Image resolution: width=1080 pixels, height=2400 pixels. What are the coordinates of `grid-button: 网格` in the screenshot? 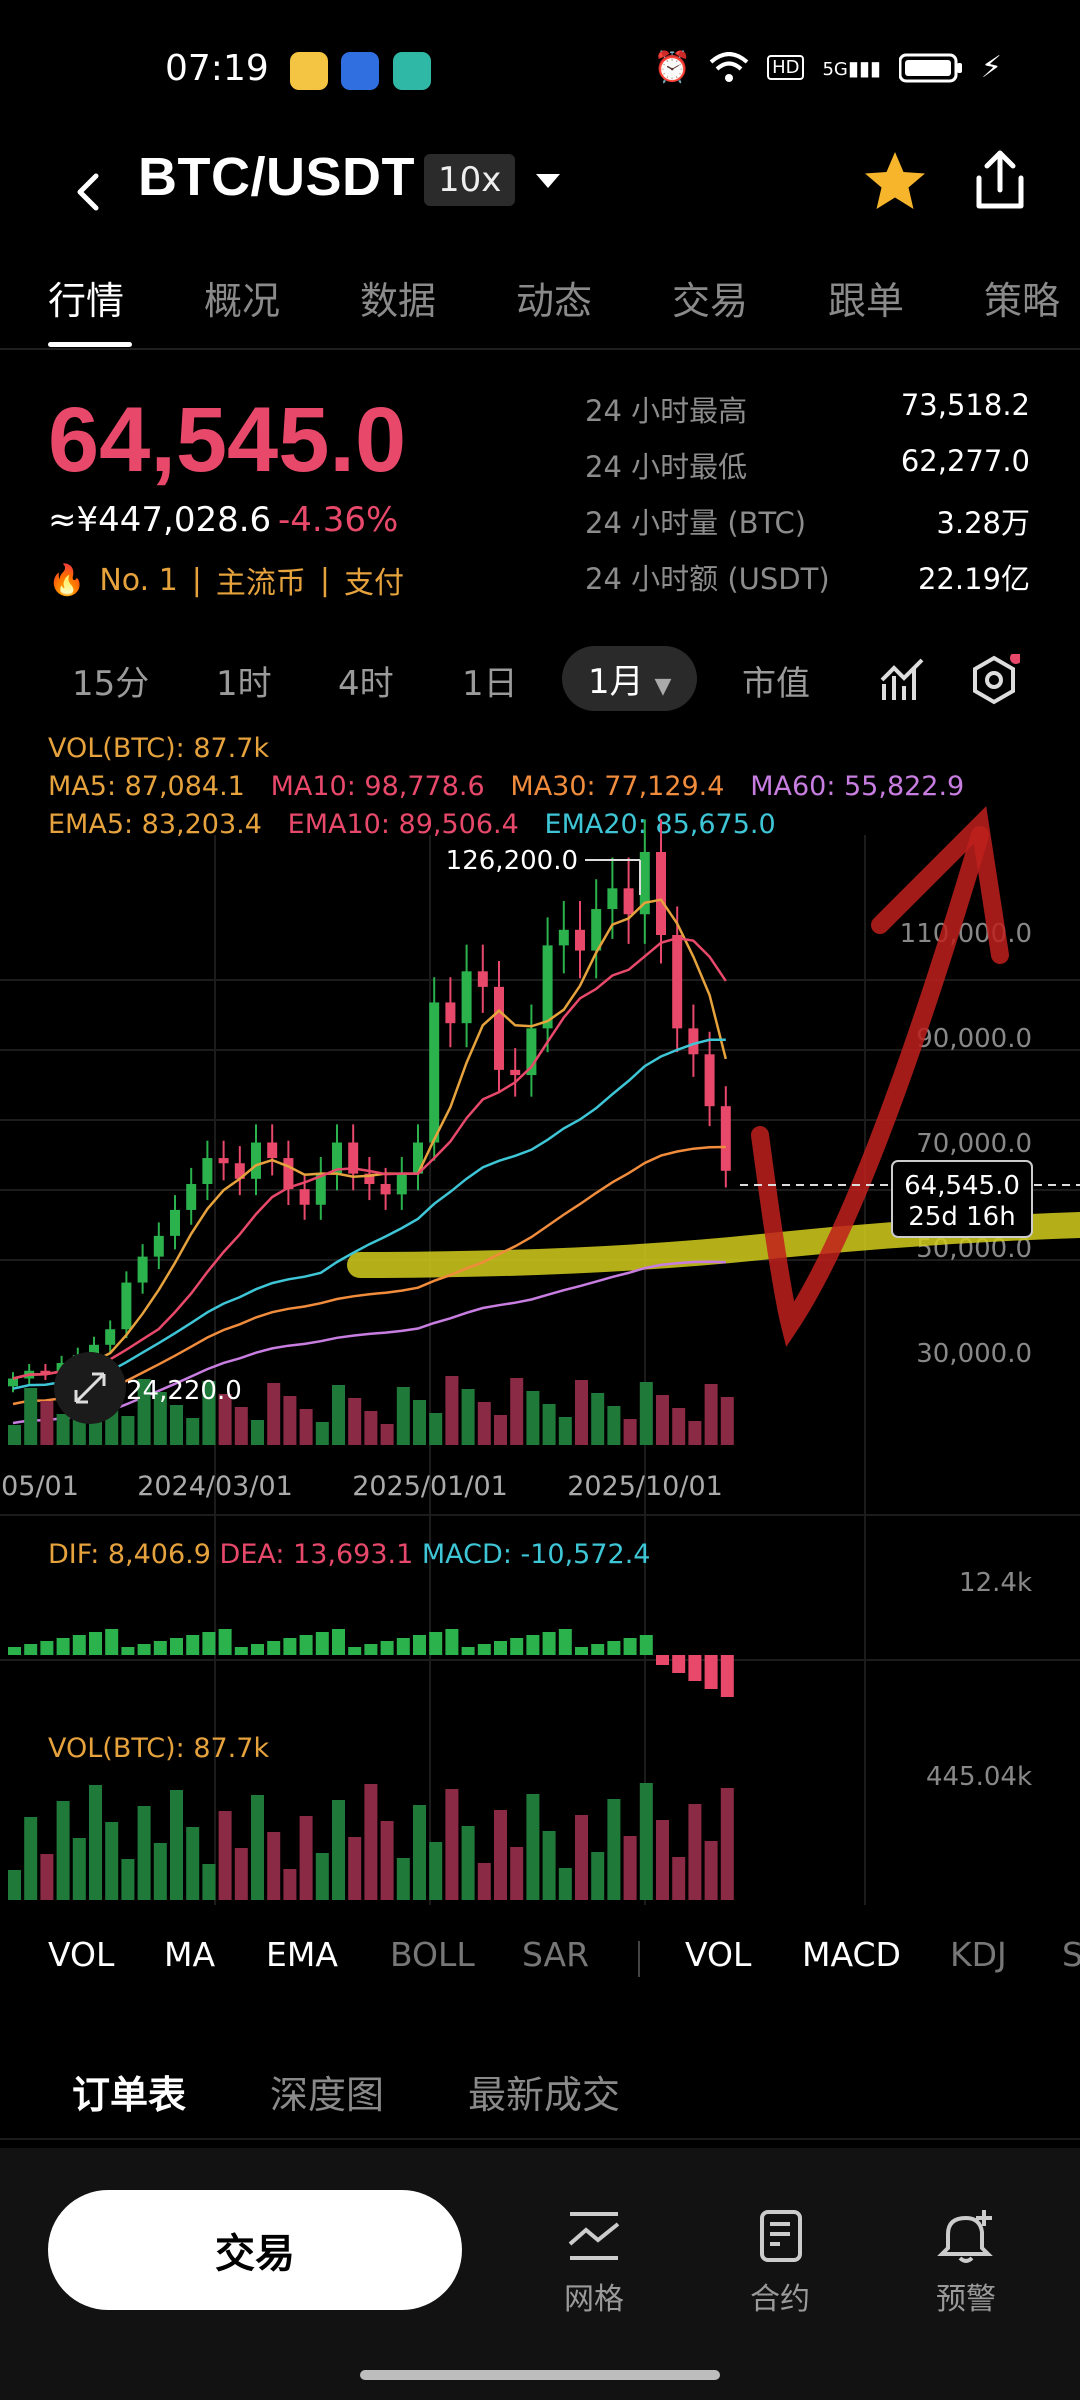 It's located at (594, 2263).